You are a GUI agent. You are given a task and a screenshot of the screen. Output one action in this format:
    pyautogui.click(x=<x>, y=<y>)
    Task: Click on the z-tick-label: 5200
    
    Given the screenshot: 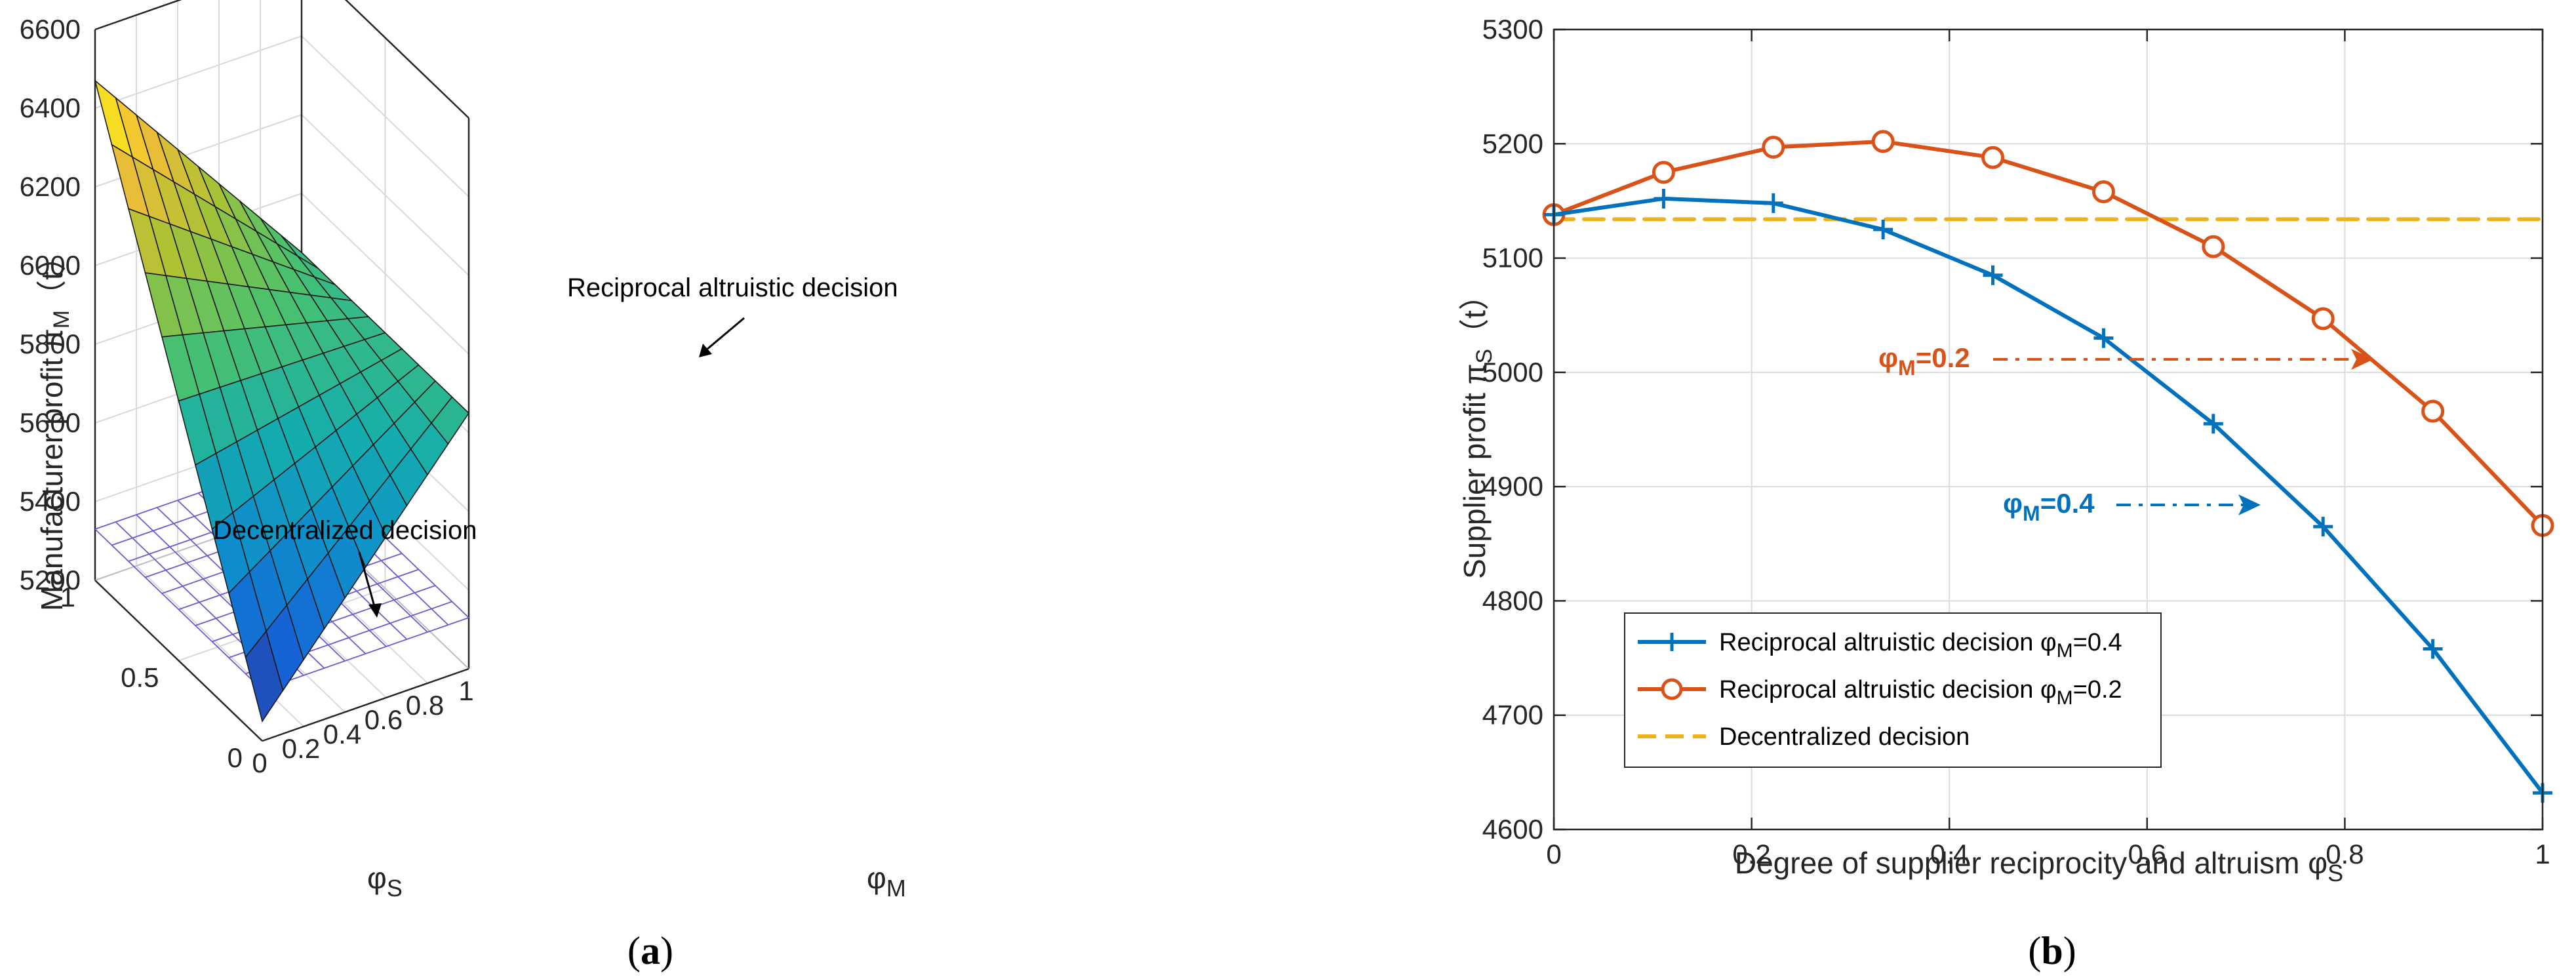 What is the action you would take?
    pyautogui.click(x=50, y=580)
    